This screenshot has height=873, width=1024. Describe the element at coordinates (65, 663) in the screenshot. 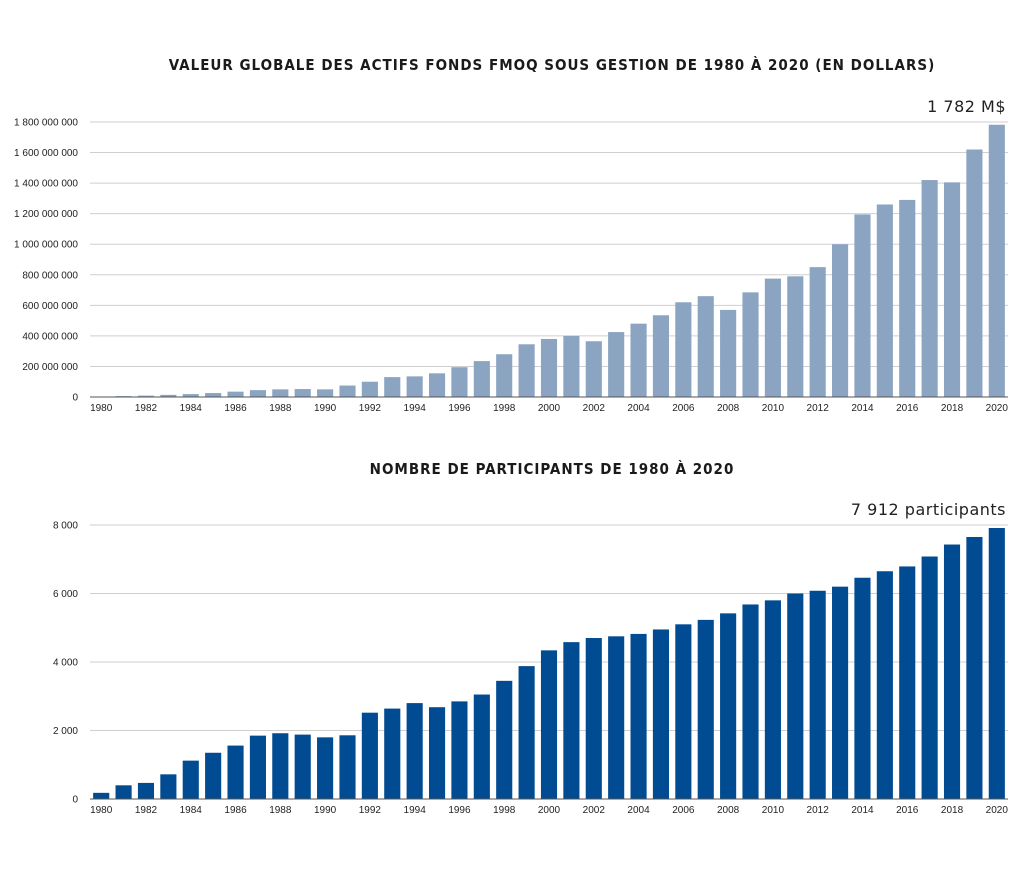

I see `y-tick-label: 4 000` at that location.